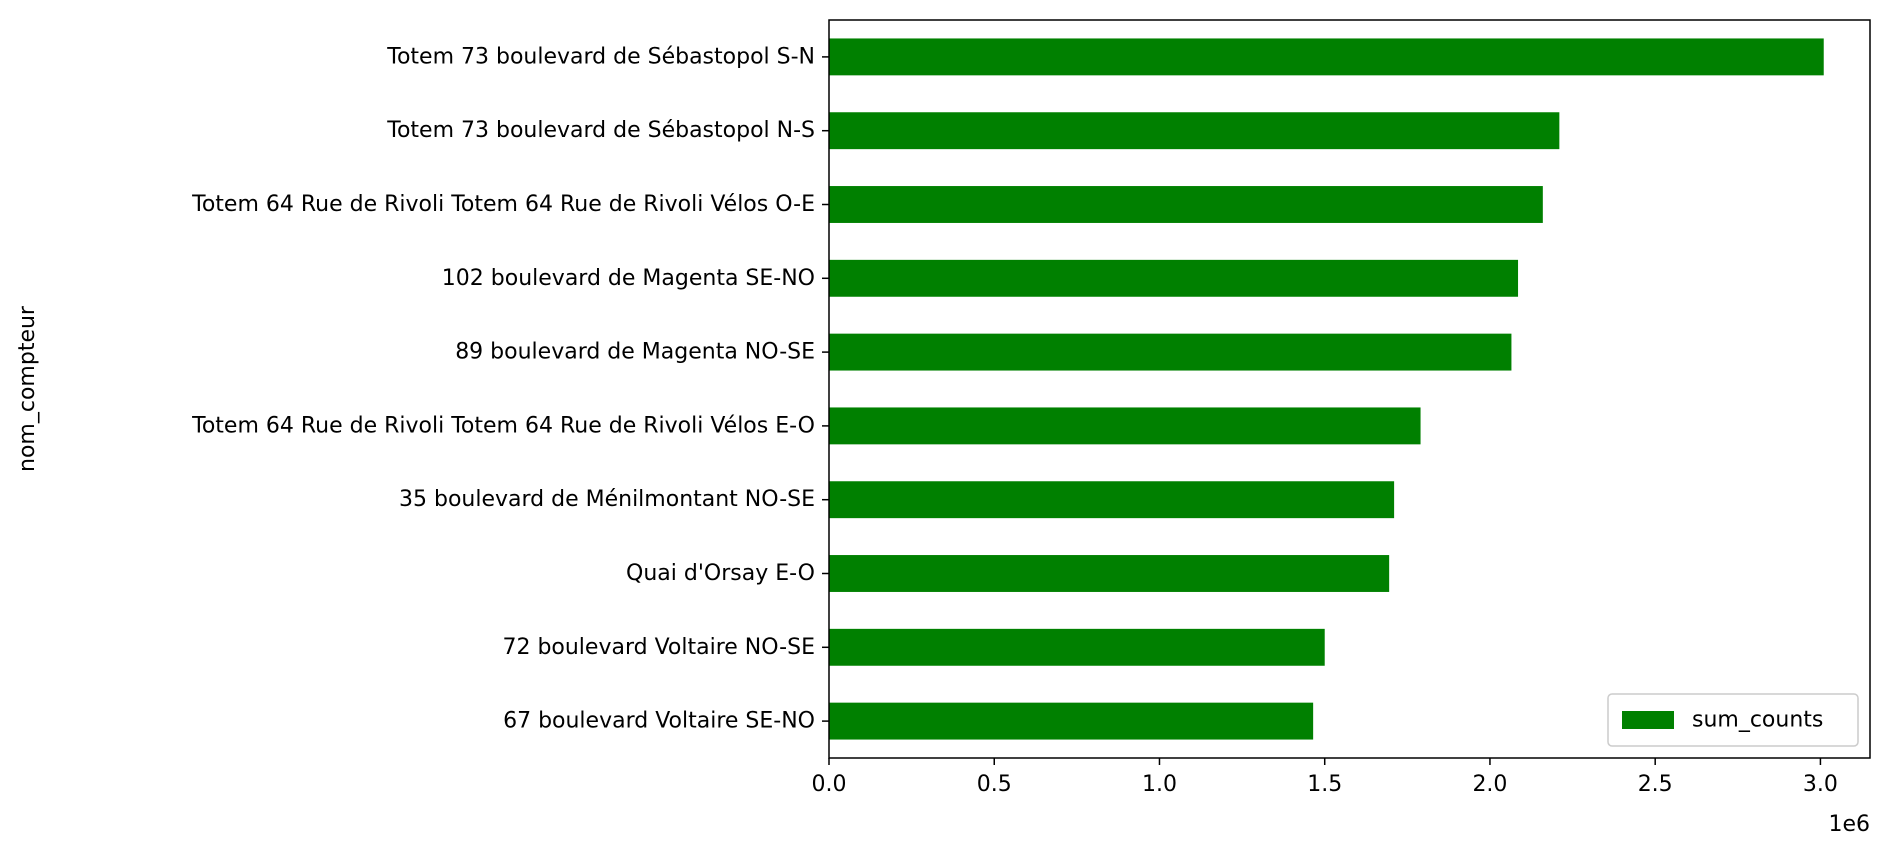 This screenshot has width=1889, height=860. What do you see at coordinates (994, 784) in the screenshot?
I see `x-tick-label-1: 0.5` at bounding box center [994, 784].